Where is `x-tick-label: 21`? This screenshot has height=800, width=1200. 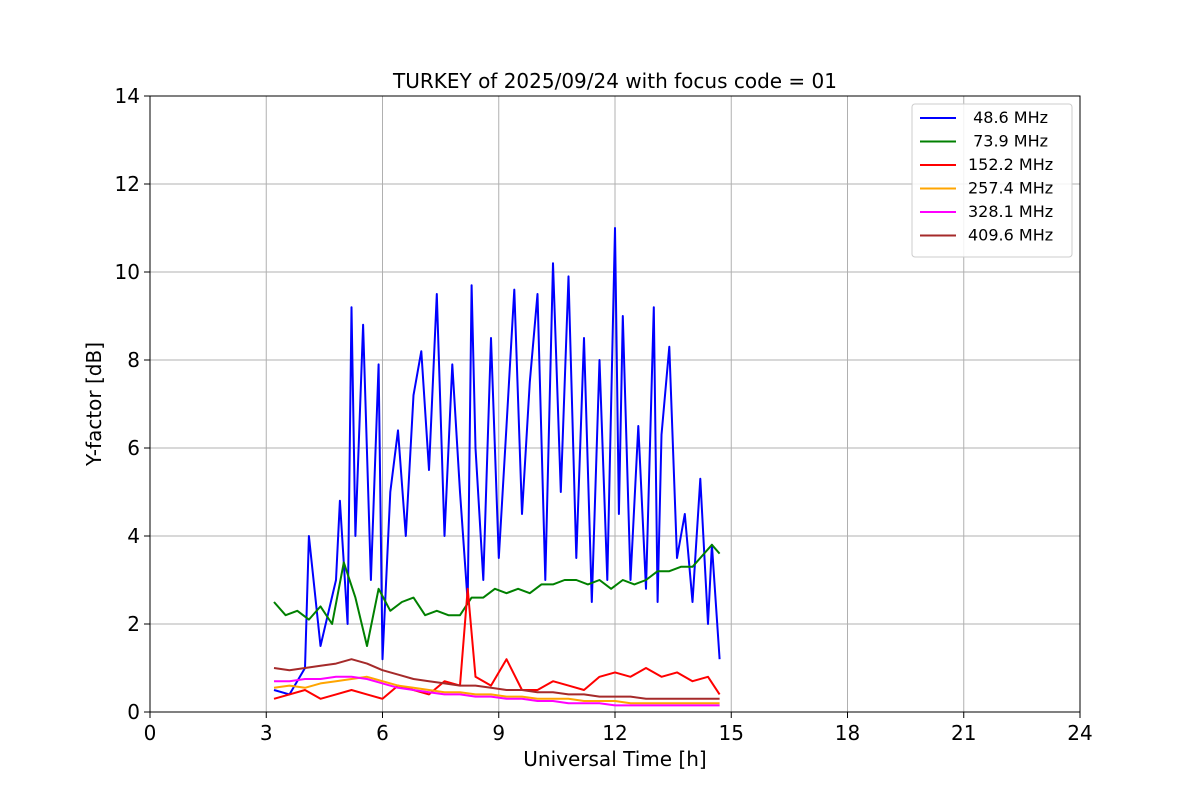 x-tick-label: 21 is located at coordinates (963, 733).